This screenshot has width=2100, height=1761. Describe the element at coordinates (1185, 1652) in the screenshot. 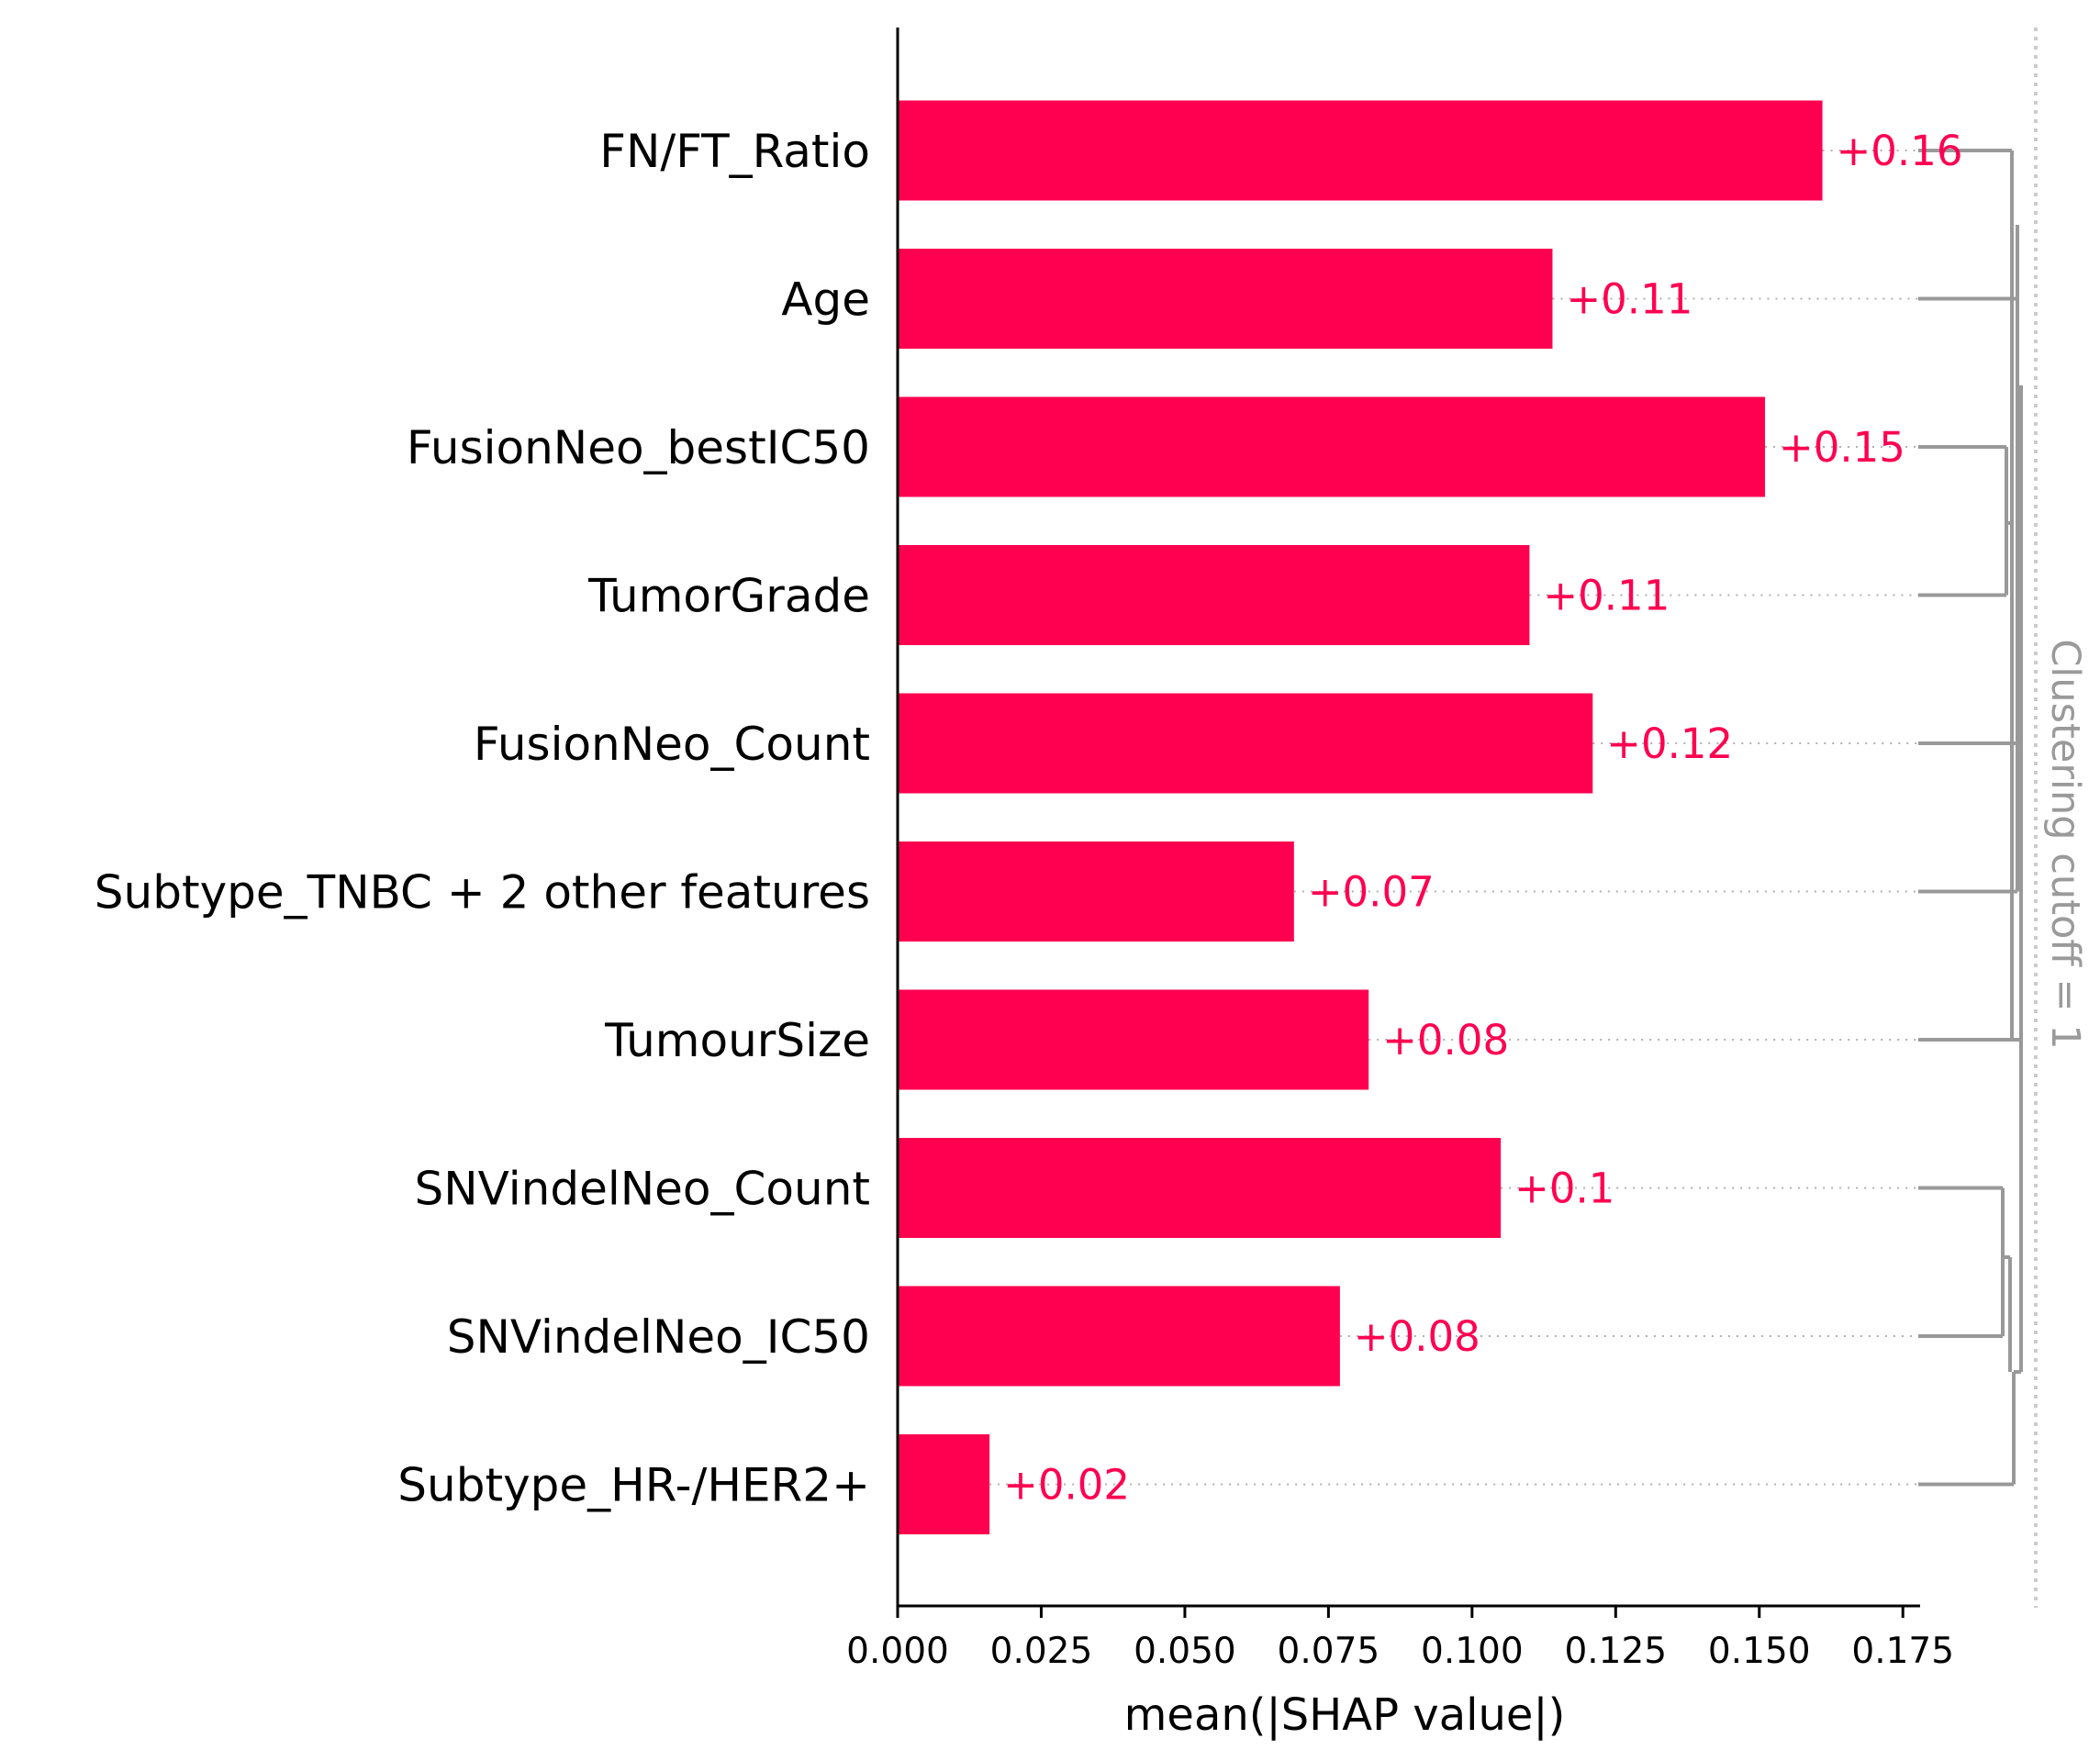

I see `x-tick-label: 0.050` at that location.